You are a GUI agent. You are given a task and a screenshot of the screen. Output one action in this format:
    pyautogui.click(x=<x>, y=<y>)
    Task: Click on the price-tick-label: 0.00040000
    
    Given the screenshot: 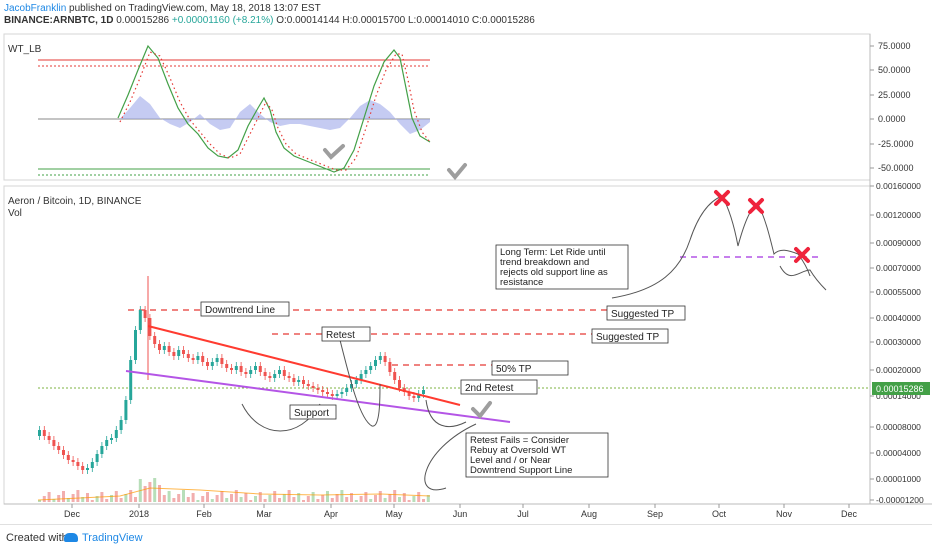 What is the action you would take?
    pyautogui.click(x=898, y=318)
    